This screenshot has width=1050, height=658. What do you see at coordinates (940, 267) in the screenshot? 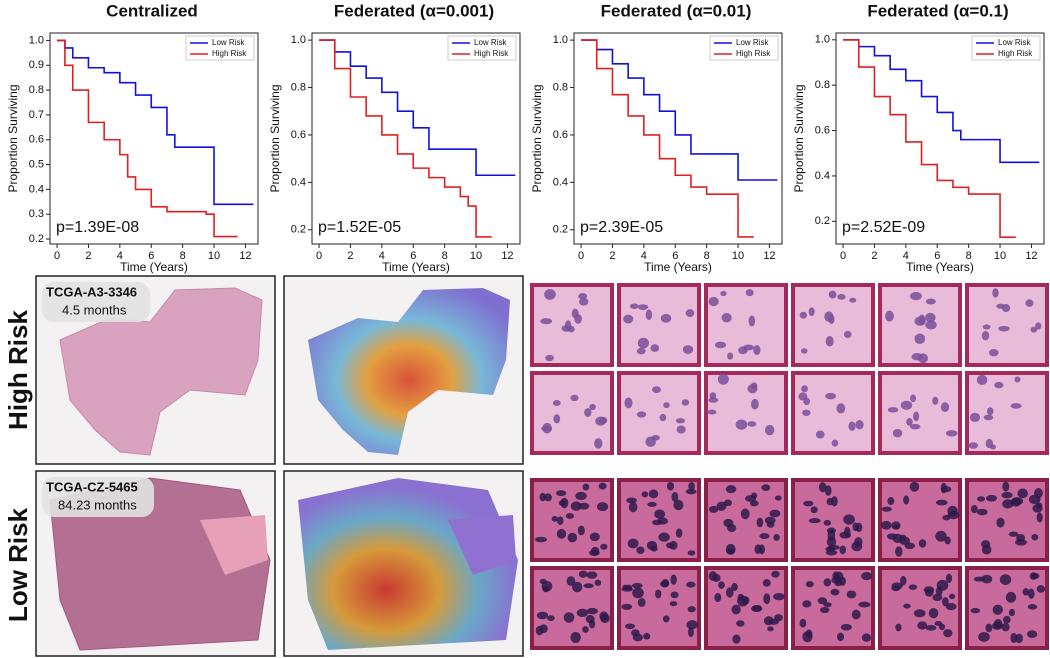
I see `x-axis-label: Time (Years)` at bounding box center [940, 267].